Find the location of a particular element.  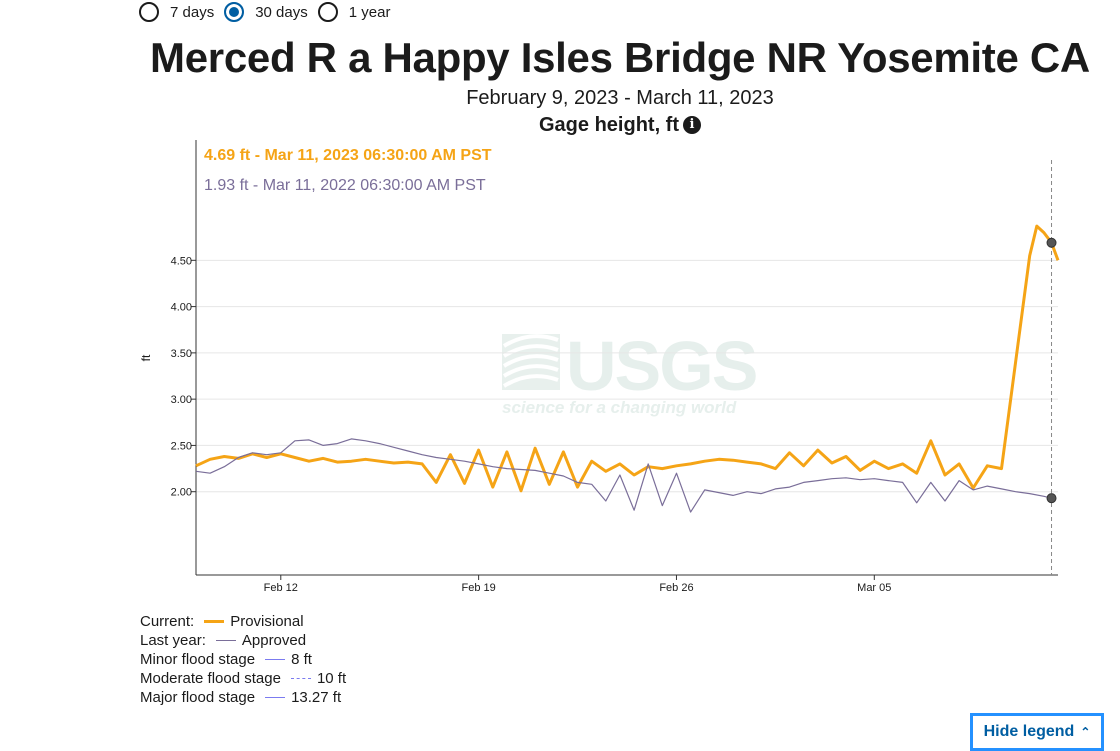

x-tick-label: Mar 05 is located at coordinates (874, 588).